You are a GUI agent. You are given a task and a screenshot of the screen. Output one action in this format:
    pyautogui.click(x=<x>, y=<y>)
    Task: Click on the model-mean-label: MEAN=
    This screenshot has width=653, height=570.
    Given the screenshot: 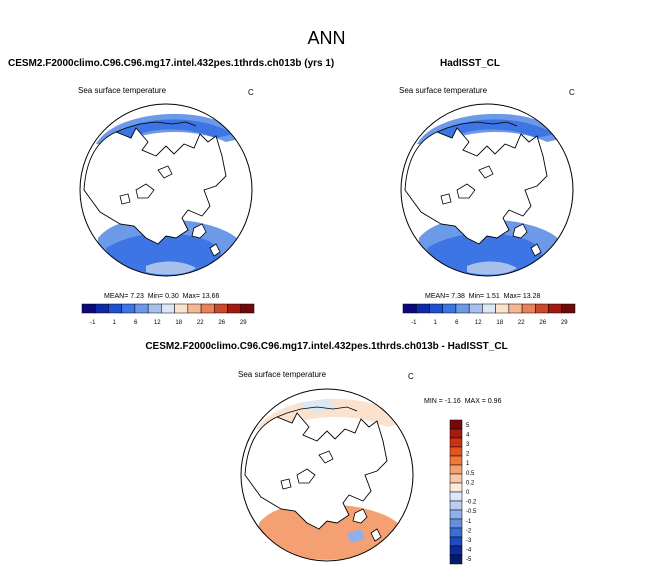 What is the action you would take?
    pyautogui.click(x=116, y=296)
    